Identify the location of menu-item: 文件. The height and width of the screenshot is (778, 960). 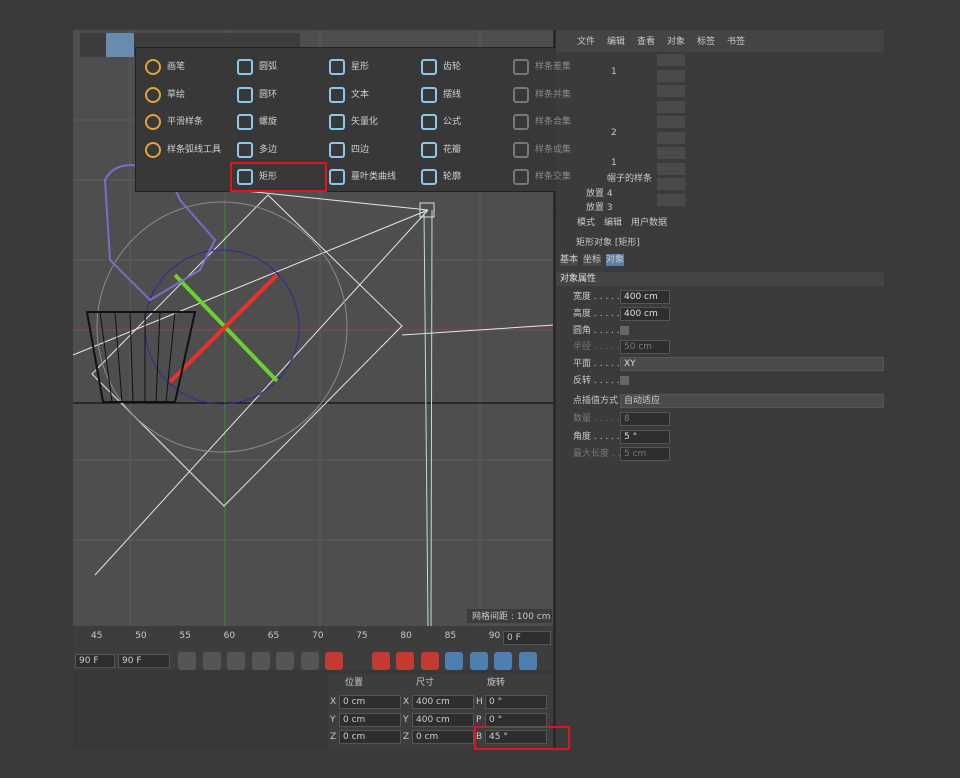
(586, 42).